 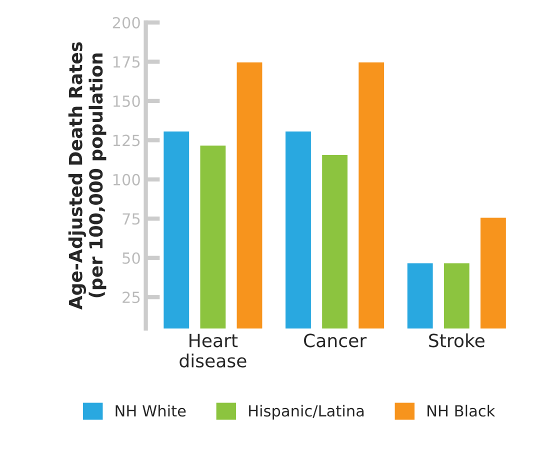 I want to click on y-axis-title: Age-Adjusted Death Rates (per 100,000 population, so click(x=87, y=176).